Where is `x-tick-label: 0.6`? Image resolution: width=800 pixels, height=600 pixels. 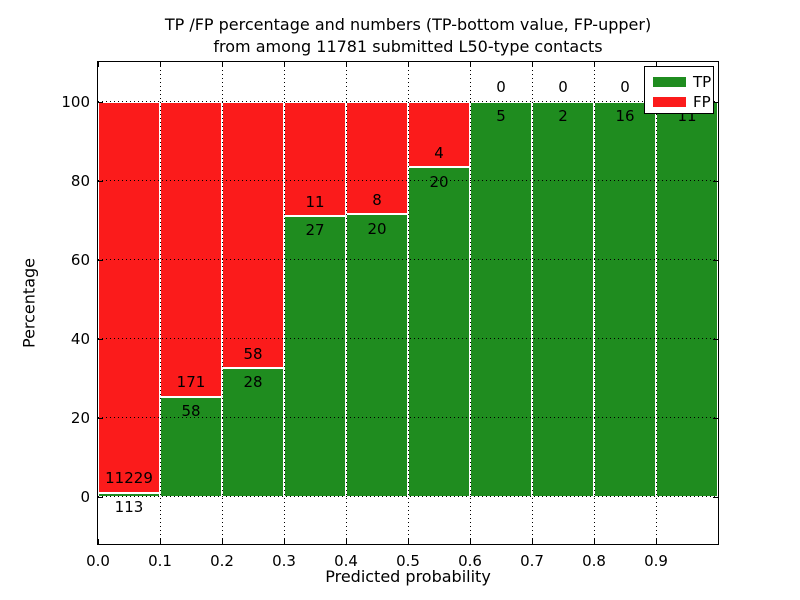
x-tick-label: 0.6 is located at coordinates (470, 561).